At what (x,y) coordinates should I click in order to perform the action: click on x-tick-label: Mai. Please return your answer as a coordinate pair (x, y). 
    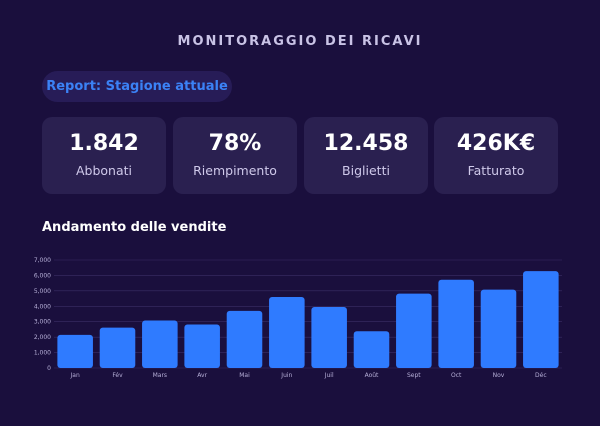
    Looking at the image, I should click on (244, 375).